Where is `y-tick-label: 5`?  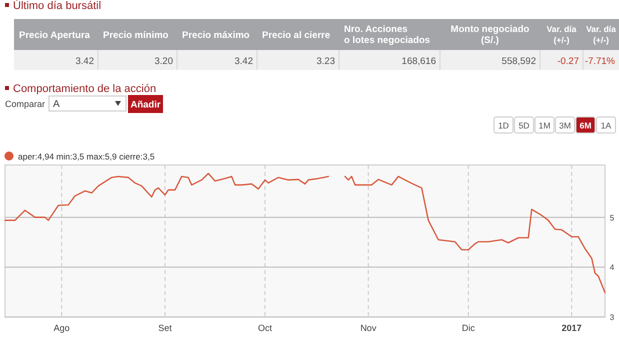
y-tick-label: 5 is located at coordinates (612, 217).